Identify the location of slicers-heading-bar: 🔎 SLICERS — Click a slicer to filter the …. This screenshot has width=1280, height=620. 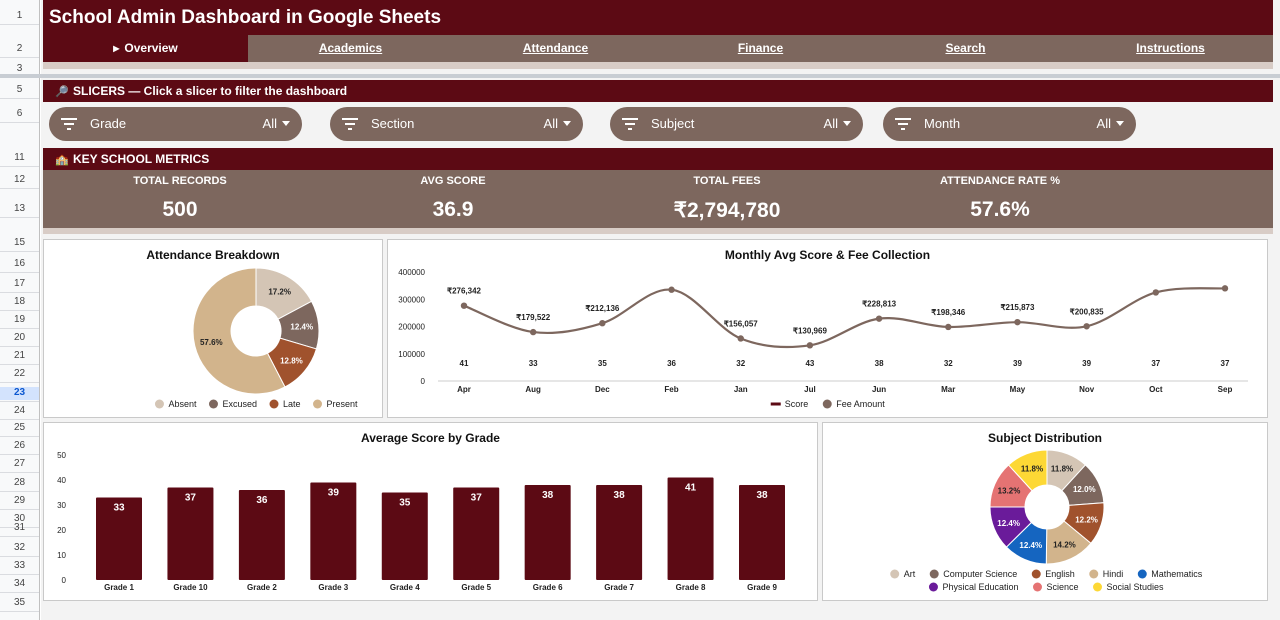
(658, 91).